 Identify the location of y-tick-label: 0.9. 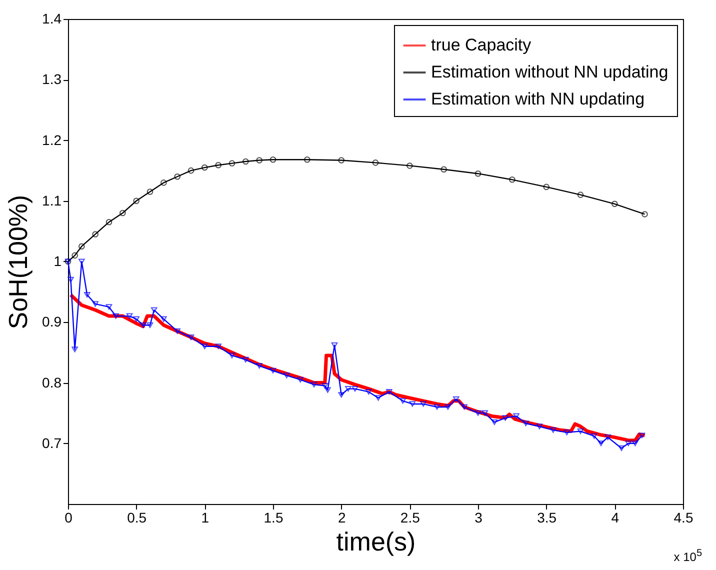
(52, 322).